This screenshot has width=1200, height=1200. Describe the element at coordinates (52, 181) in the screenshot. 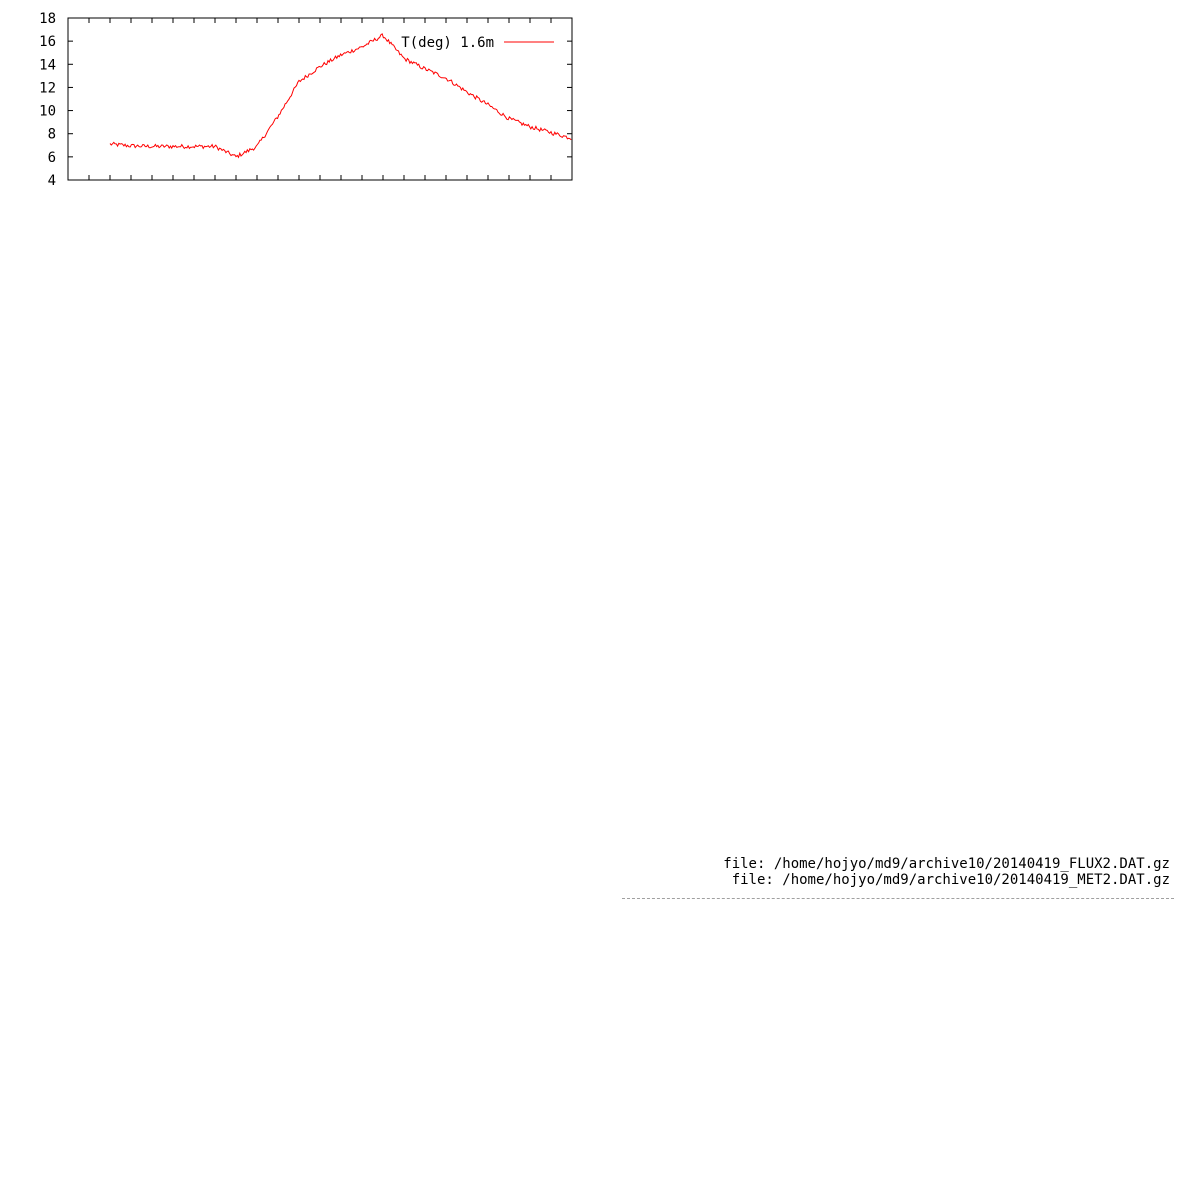

I see `y-tick-label: 4` at that location.